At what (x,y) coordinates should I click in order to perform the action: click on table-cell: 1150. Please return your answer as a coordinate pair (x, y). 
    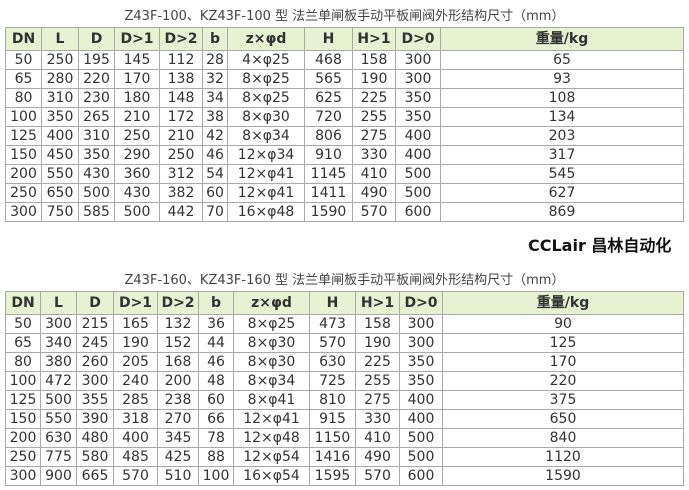
    Looking at the image, I should click on (332, 438).